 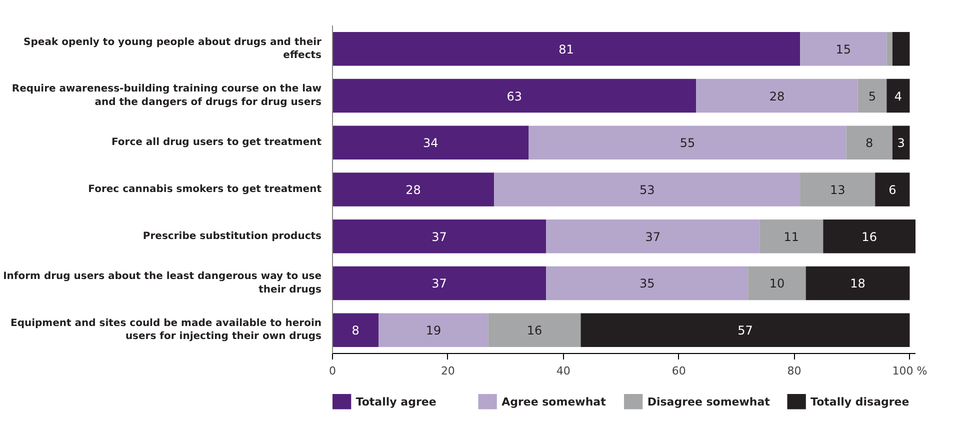 What do you see at coordinates (860, 401) in the screenshot?
I see `legend-label: Totally disagree` at bounding box center [860, 401].